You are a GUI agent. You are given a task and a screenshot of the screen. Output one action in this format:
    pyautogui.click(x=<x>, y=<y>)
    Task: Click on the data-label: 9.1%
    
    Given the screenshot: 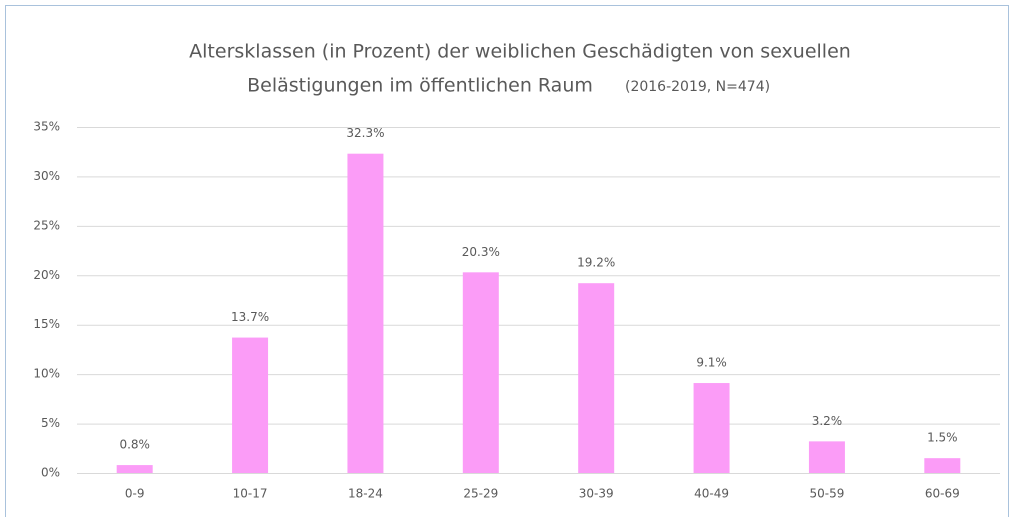 What is the action you would take?
    pyautogui.click(x=711, y=363)
    